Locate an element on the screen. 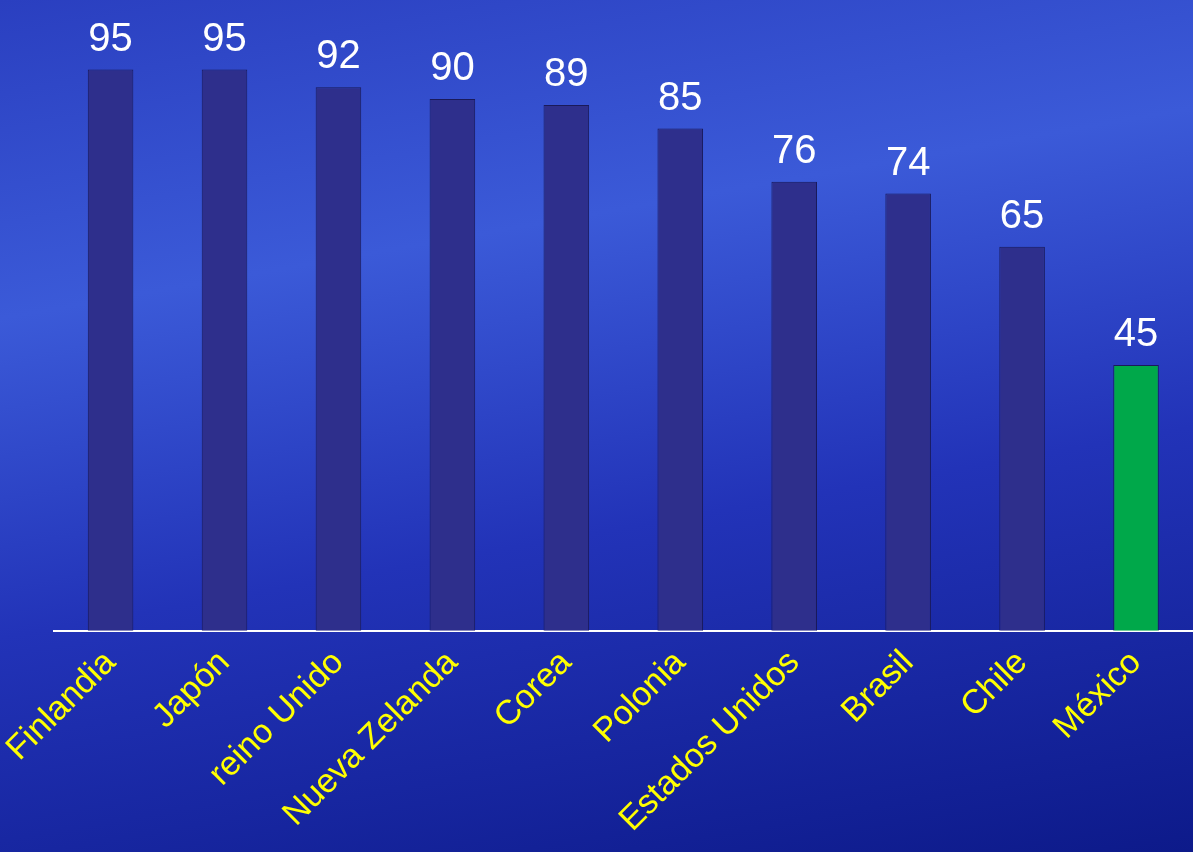 Image resolution: width=1193 pixels, height=852 pixels. data-label: 76 is located at coordinates (794, 148).